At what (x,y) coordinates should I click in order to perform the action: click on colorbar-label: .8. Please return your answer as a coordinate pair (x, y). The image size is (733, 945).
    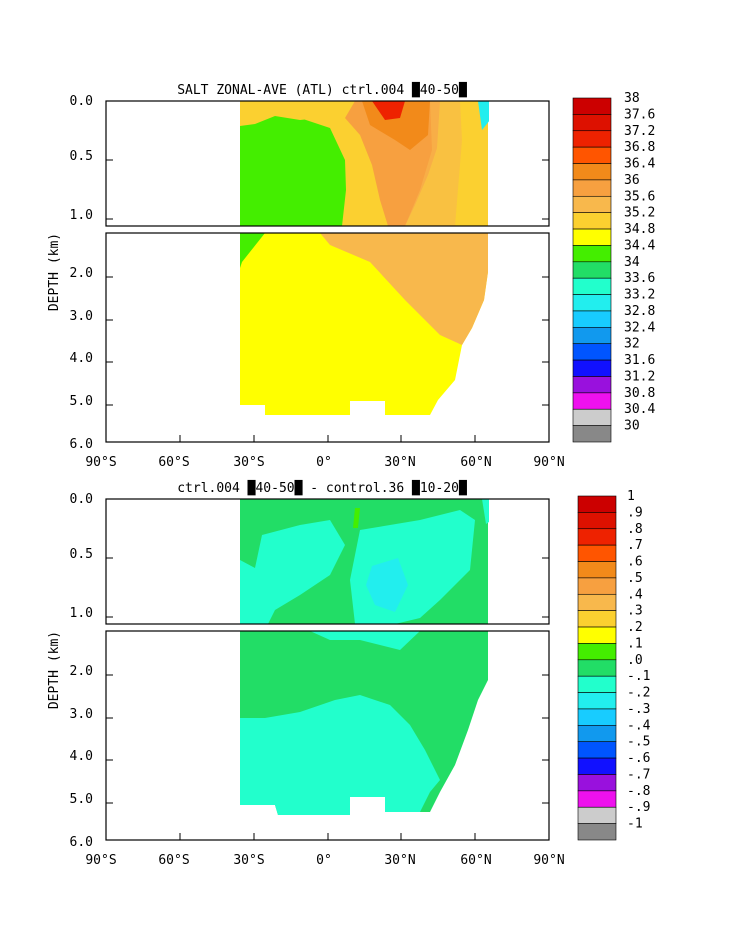
    Looking at the image, I should click on (635, 529).